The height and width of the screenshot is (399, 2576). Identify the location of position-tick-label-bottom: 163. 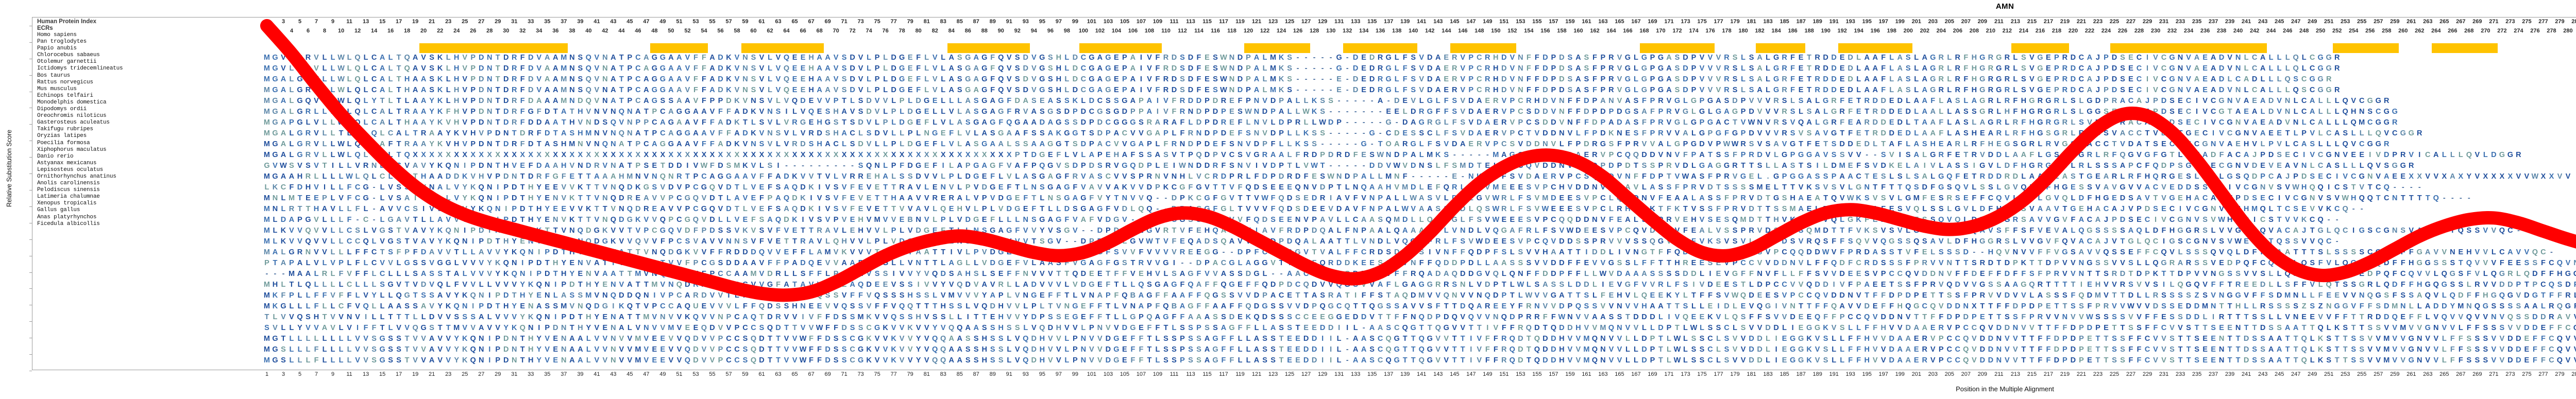
(1602, 374).